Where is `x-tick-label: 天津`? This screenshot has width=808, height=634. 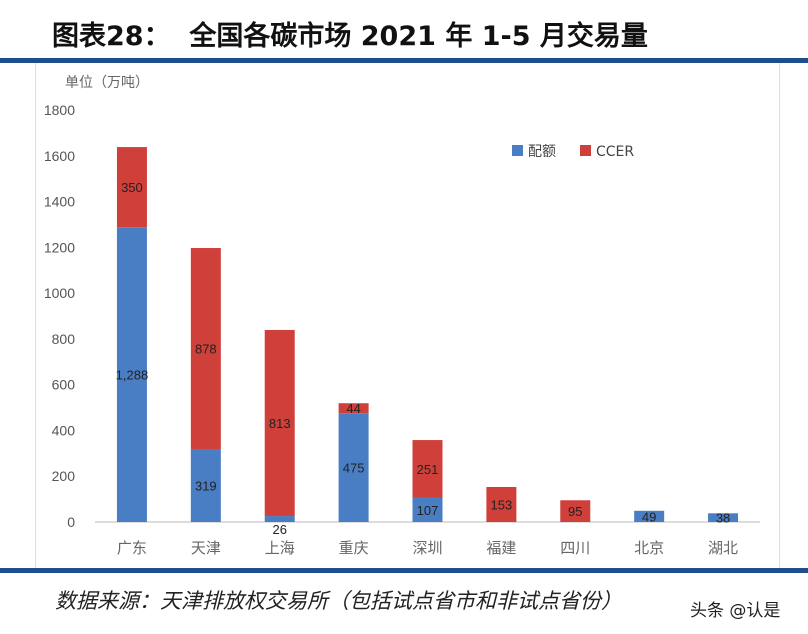 x-tick-label: 天津 is located at coordinates (206, 548).